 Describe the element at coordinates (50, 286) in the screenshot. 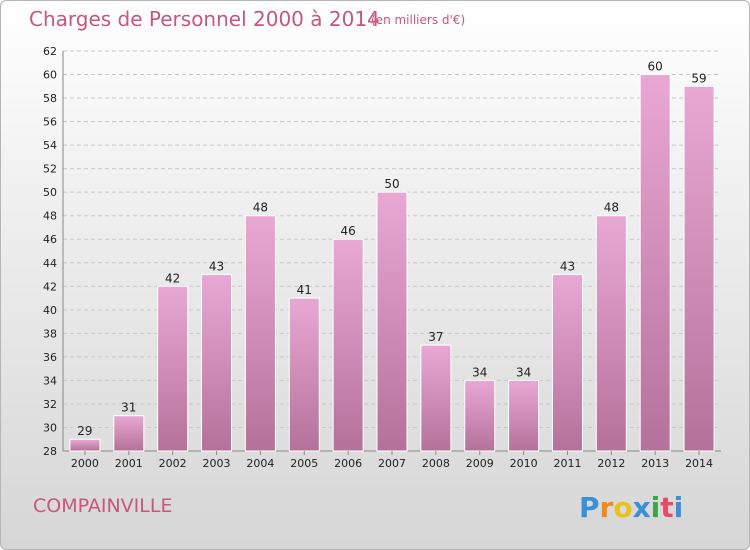

I see `y-tick-label: 42` at that location.